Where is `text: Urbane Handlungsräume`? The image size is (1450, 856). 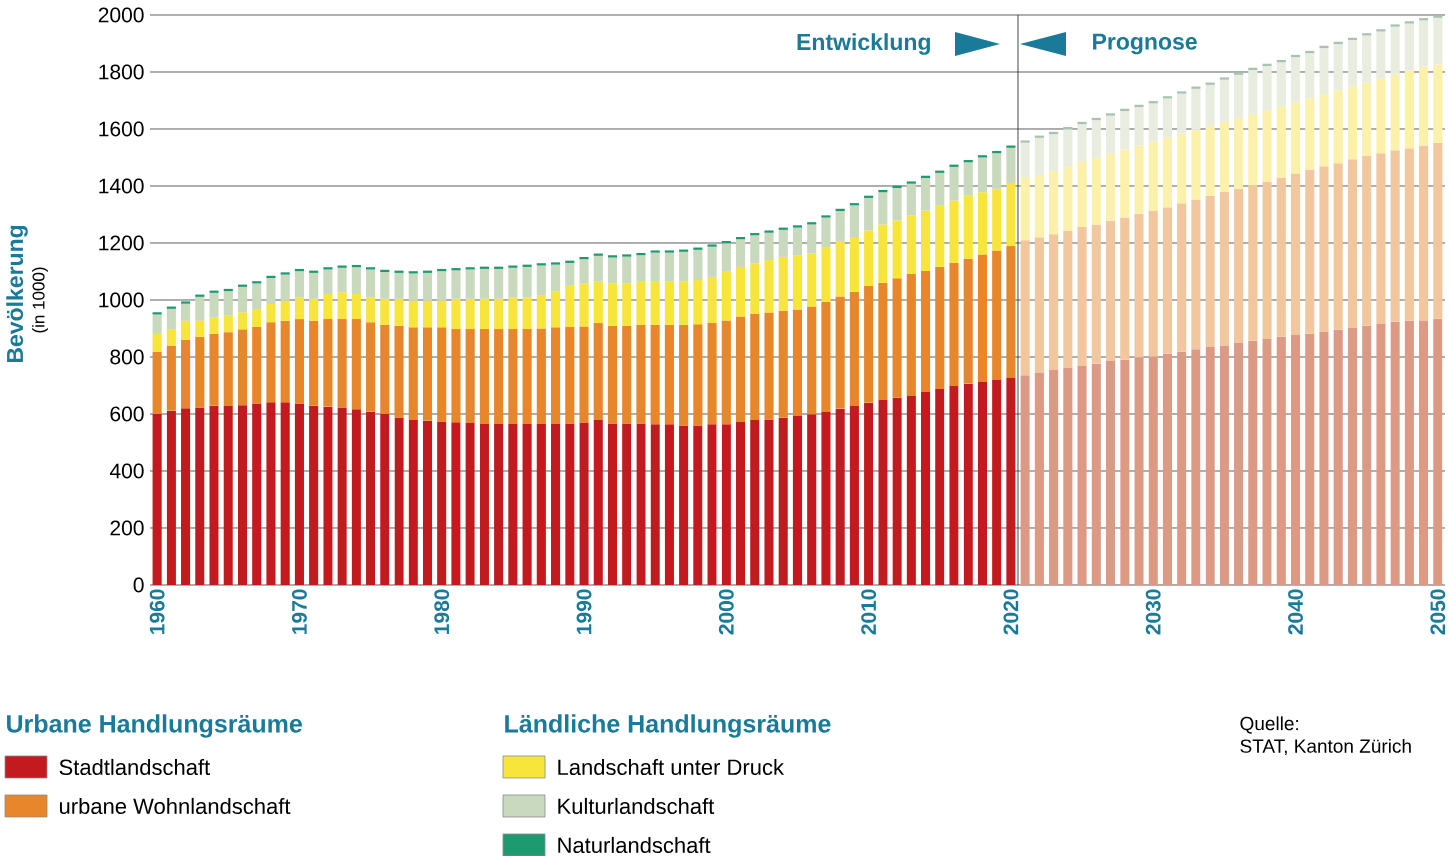
text: Urbane Handlungsräume is located at coordinates (154, 726).